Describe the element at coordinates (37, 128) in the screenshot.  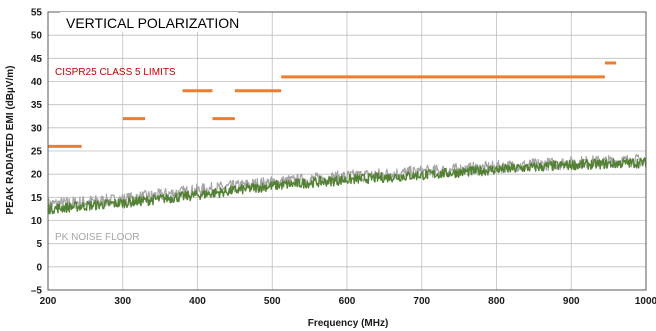
I see `y-tick-label: 30` at that location.